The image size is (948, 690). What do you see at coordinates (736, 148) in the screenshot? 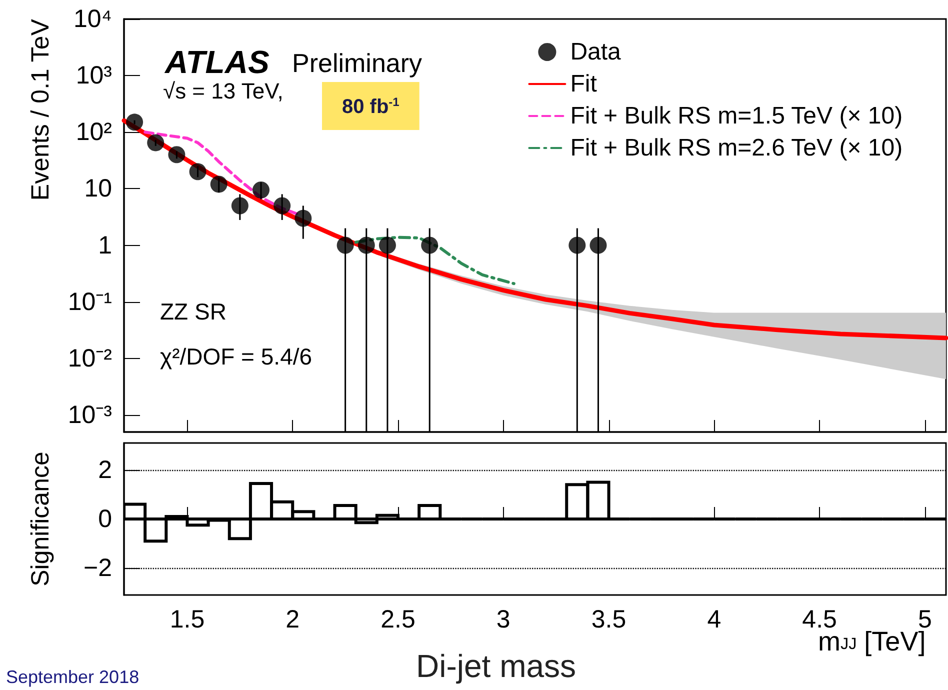
I see `legend-label: Fit + Bulk RS m=2.6 TeV (× 10)` at bounding box center [736, 148].